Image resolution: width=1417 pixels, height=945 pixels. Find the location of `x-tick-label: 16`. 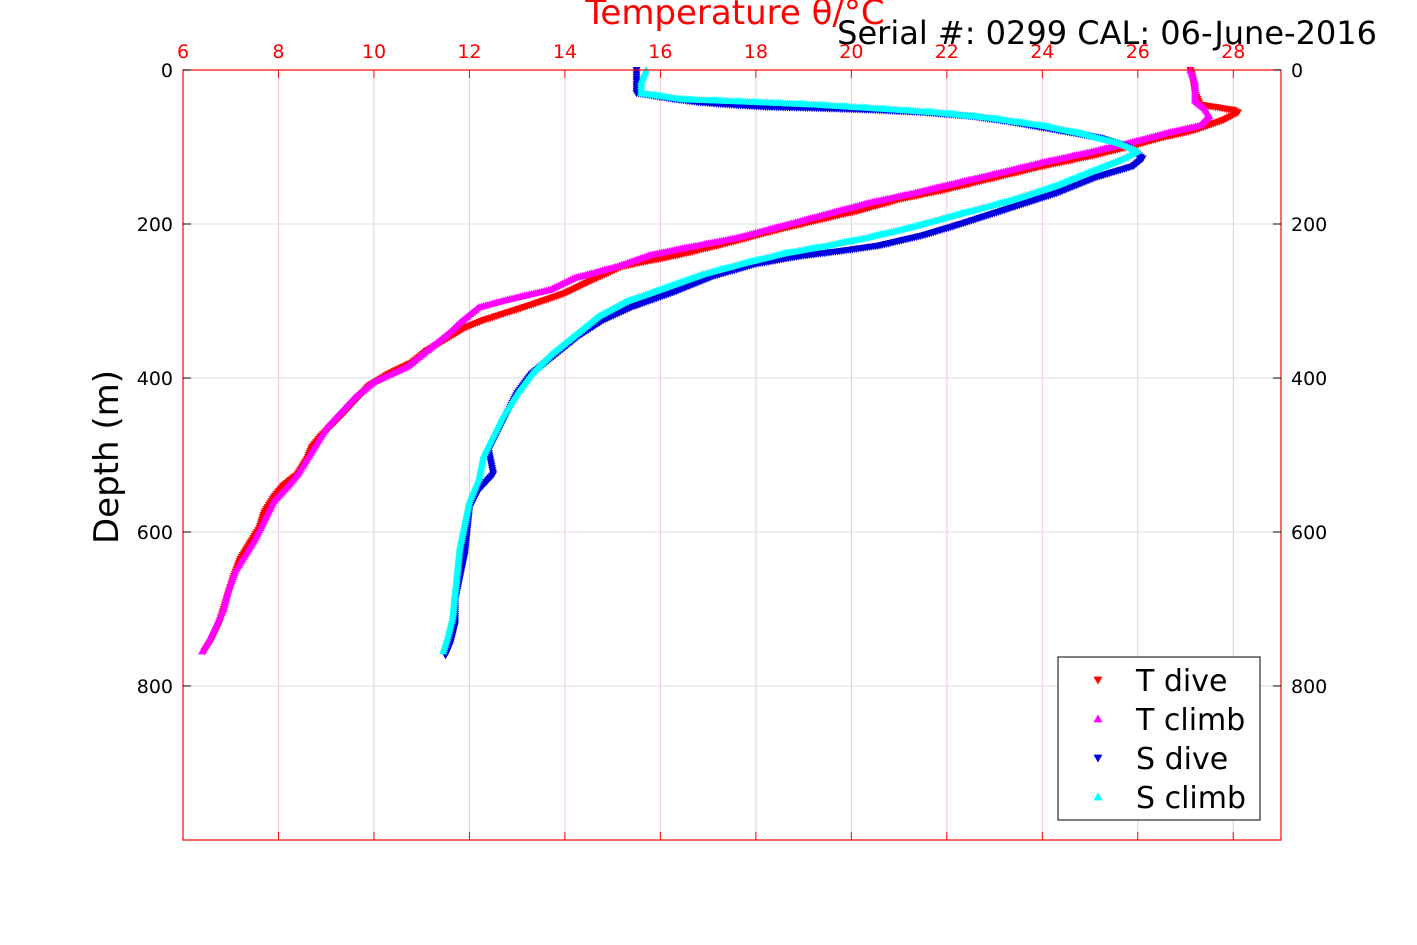

x-tick-label: 16 is located at coordinates (660, 52).